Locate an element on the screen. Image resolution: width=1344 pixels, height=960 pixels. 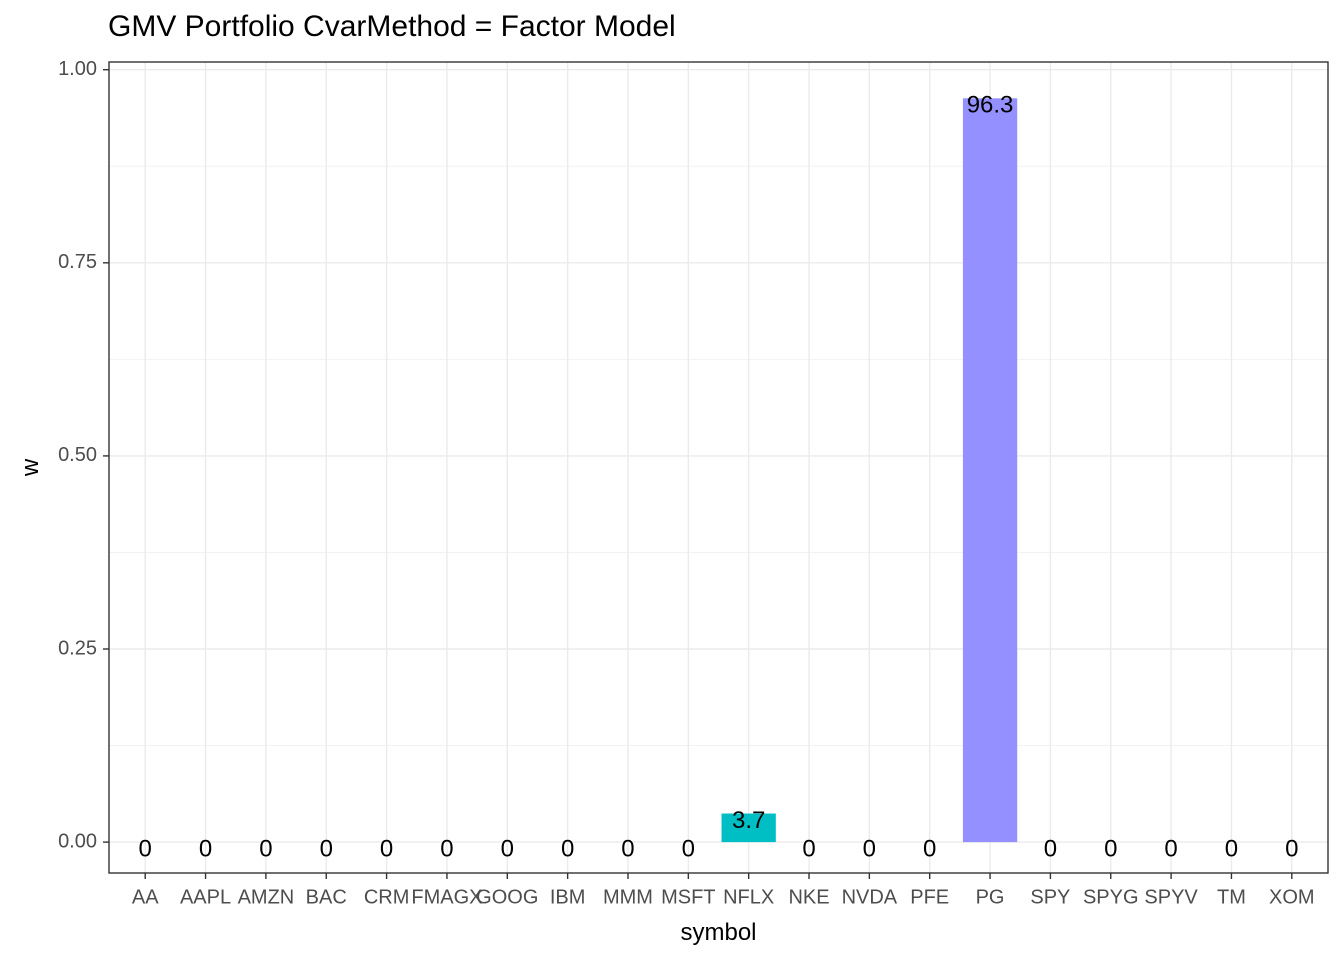
y-axis: 0.00 0.25 0.50 0.75 1.00 is located at coordinates (83, 455).